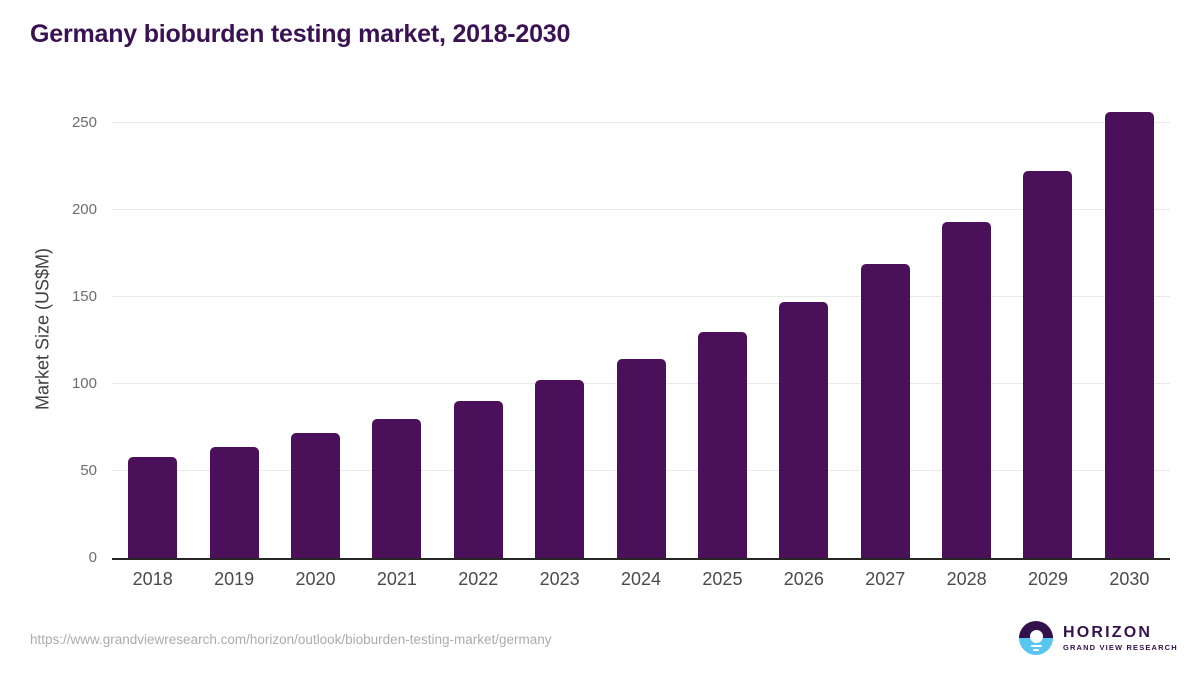 This screenshot has width=1200, height=675. I want to click on y-tick-label-0: 0, so click(92, 557).